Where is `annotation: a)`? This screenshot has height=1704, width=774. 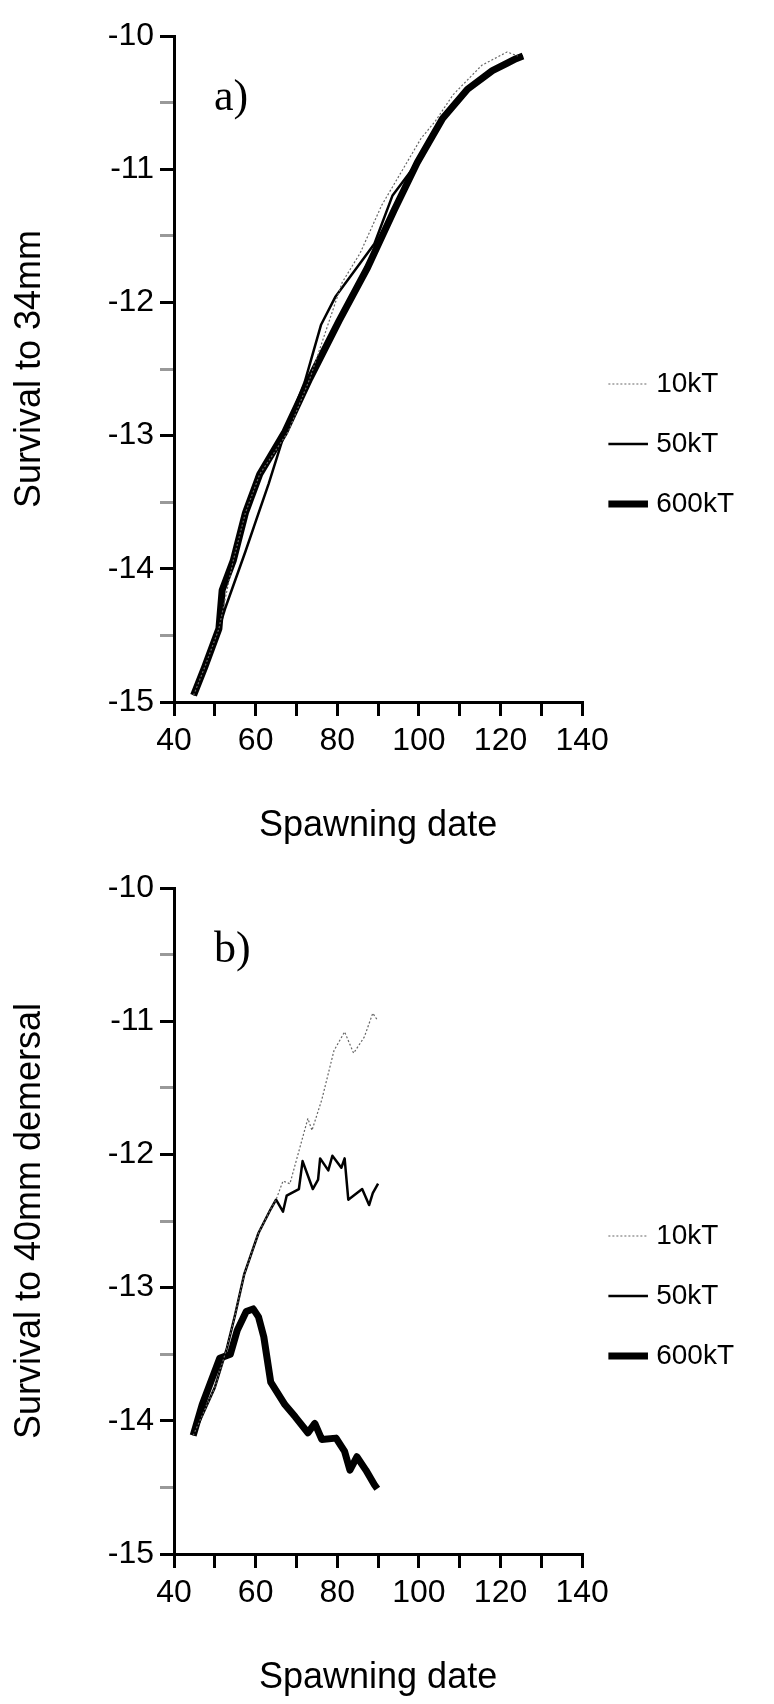
annotation: a) is located at coordinates (231, 95).